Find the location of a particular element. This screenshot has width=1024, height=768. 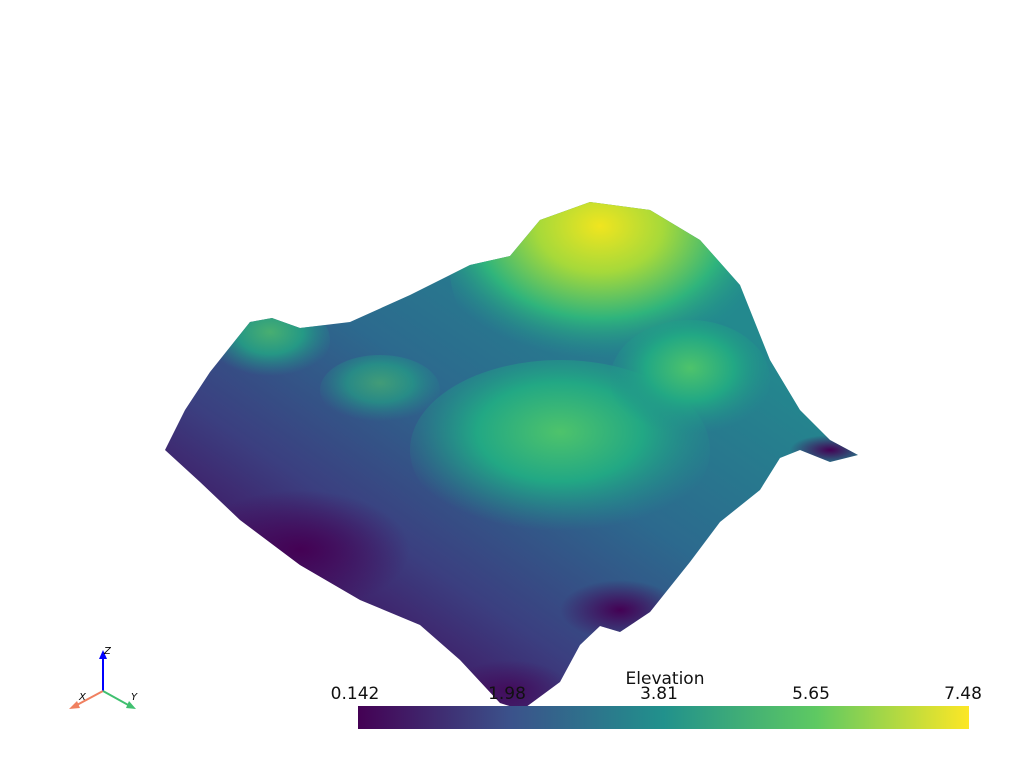

x-axis-label: X is located at coordinates (82, 697).